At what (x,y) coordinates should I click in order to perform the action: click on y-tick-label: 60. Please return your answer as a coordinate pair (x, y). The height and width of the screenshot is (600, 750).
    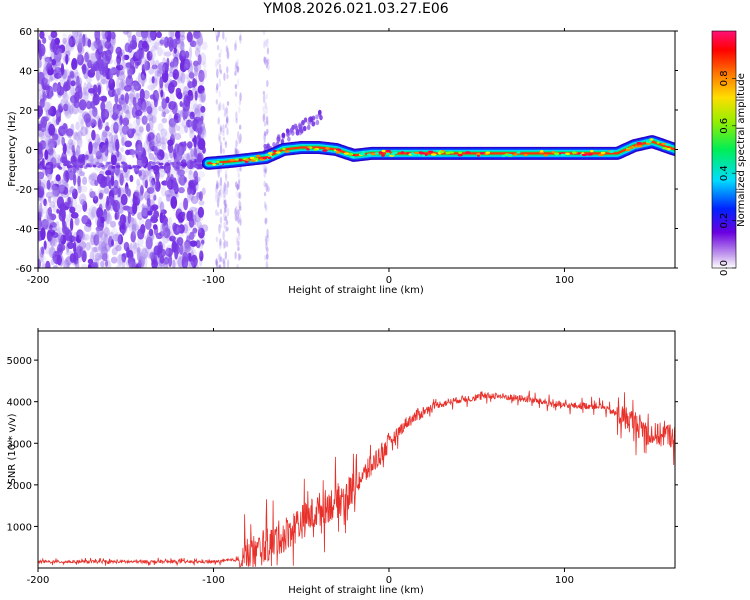
    Looking at the image, I should click on (25, 32).